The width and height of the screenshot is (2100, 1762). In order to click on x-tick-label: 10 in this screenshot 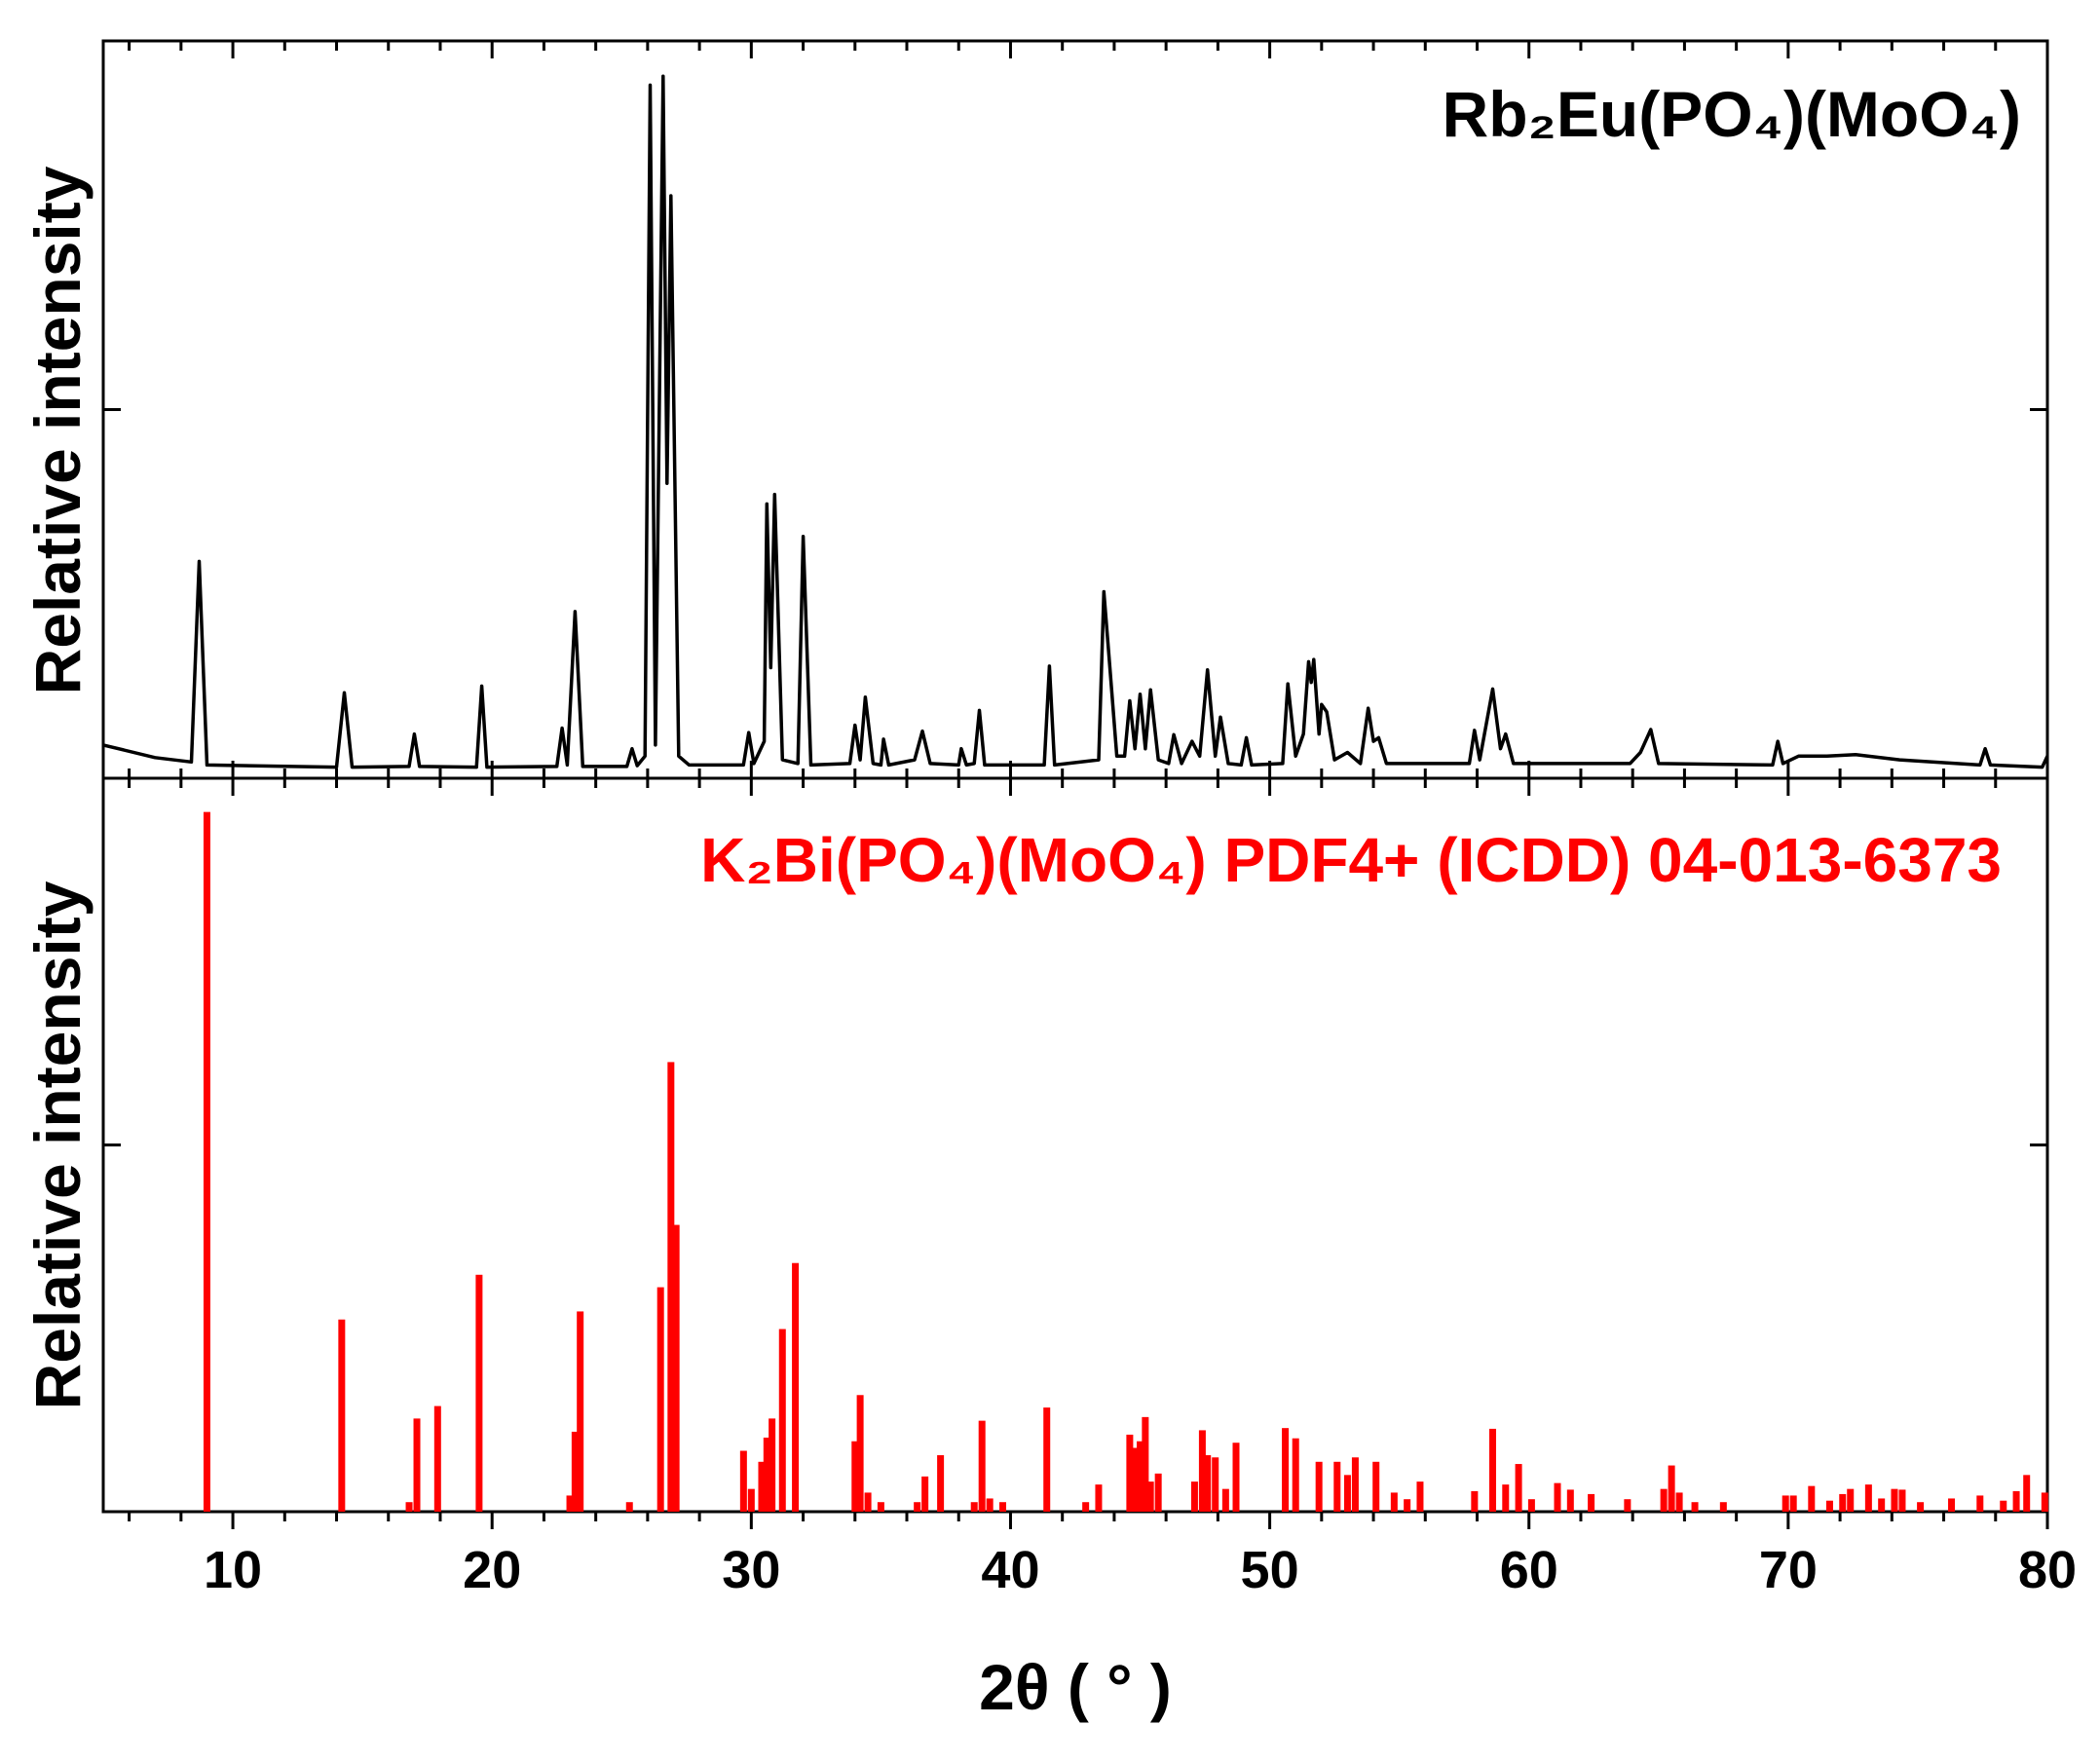, I will do `click(233, 1570)`.